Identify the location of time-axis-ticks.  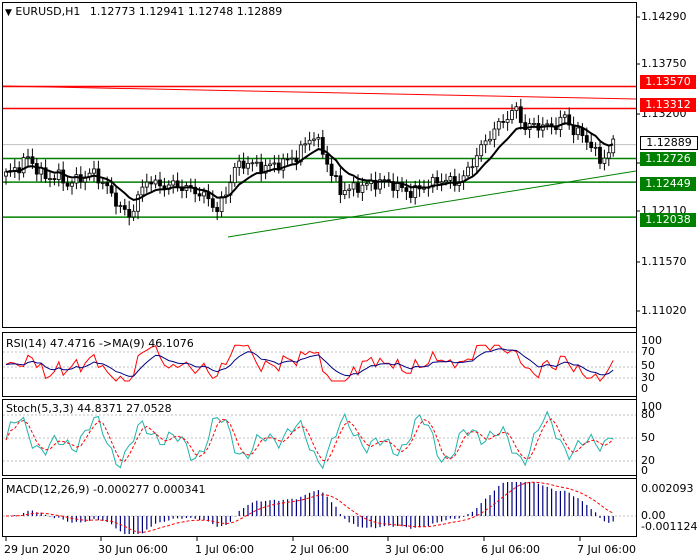
(293, 539).